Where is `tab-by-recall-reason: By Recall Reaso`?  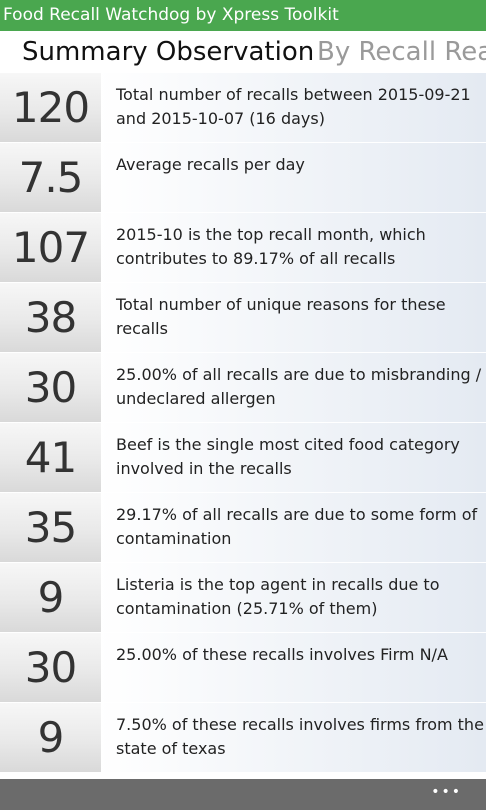 tab-by-recall-reason: By Recall Reaso is located at coordinates (401, 52).